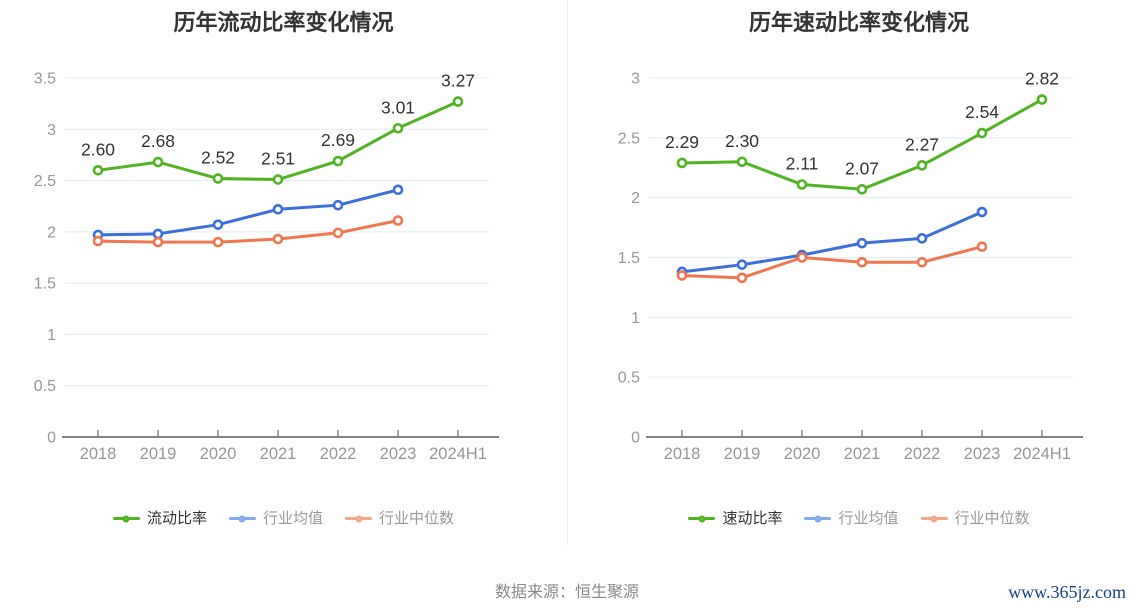 The height and width of the screenshot is (612, 1134). I want to click on point-value-label: 2.51, so click(278, 159).